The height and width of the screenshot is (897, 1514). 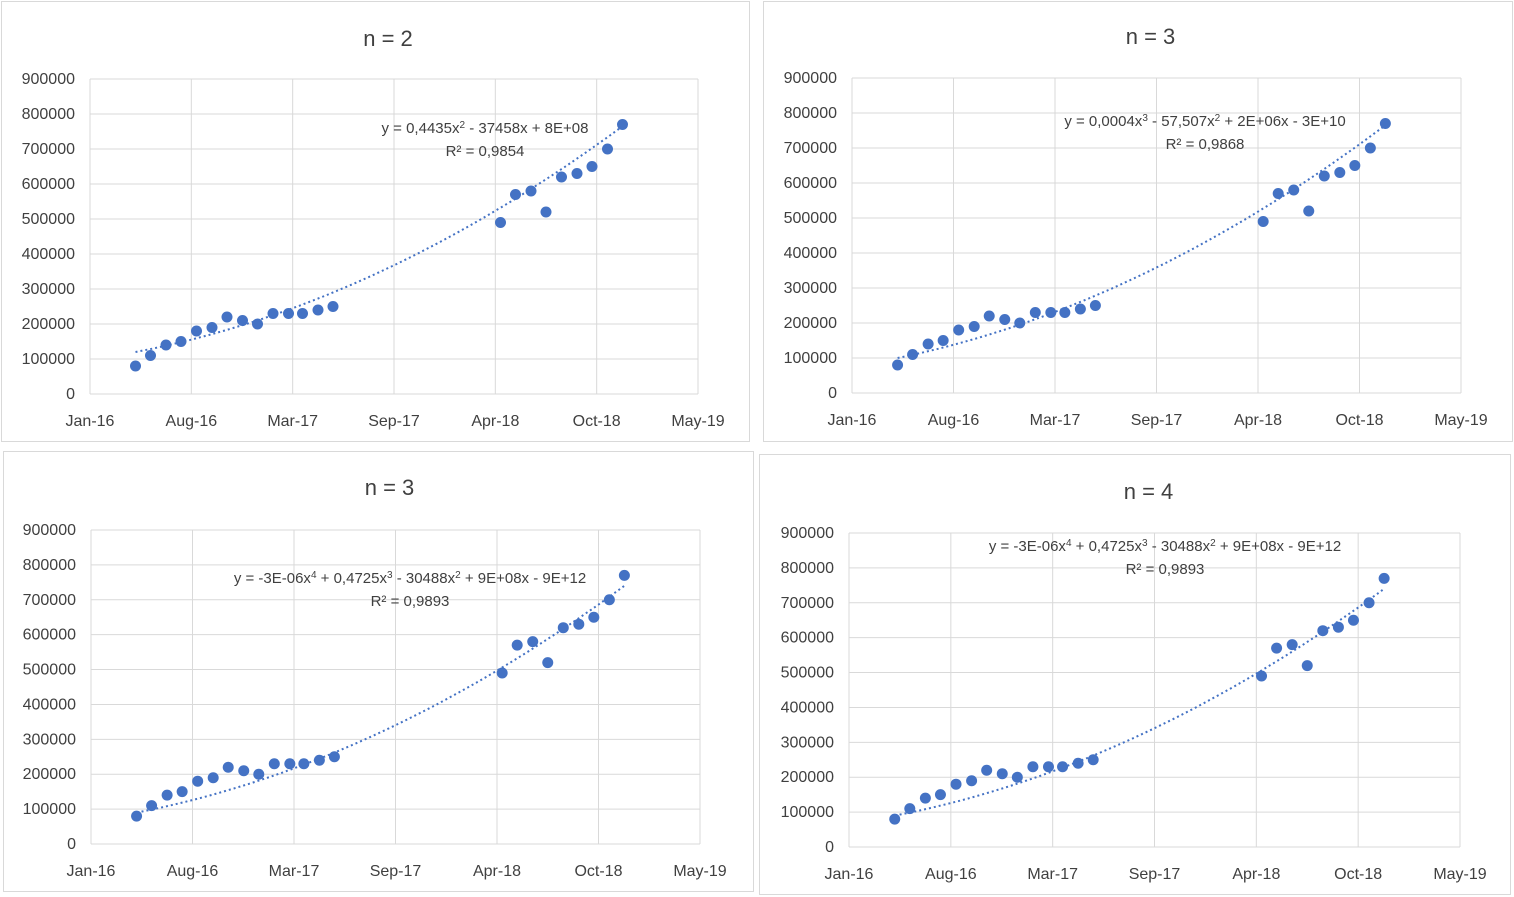 What do you see at coordinates (48, 324) in the screenshot?
I see `y-tick-label: 200000` at bounding box center [48, 324].